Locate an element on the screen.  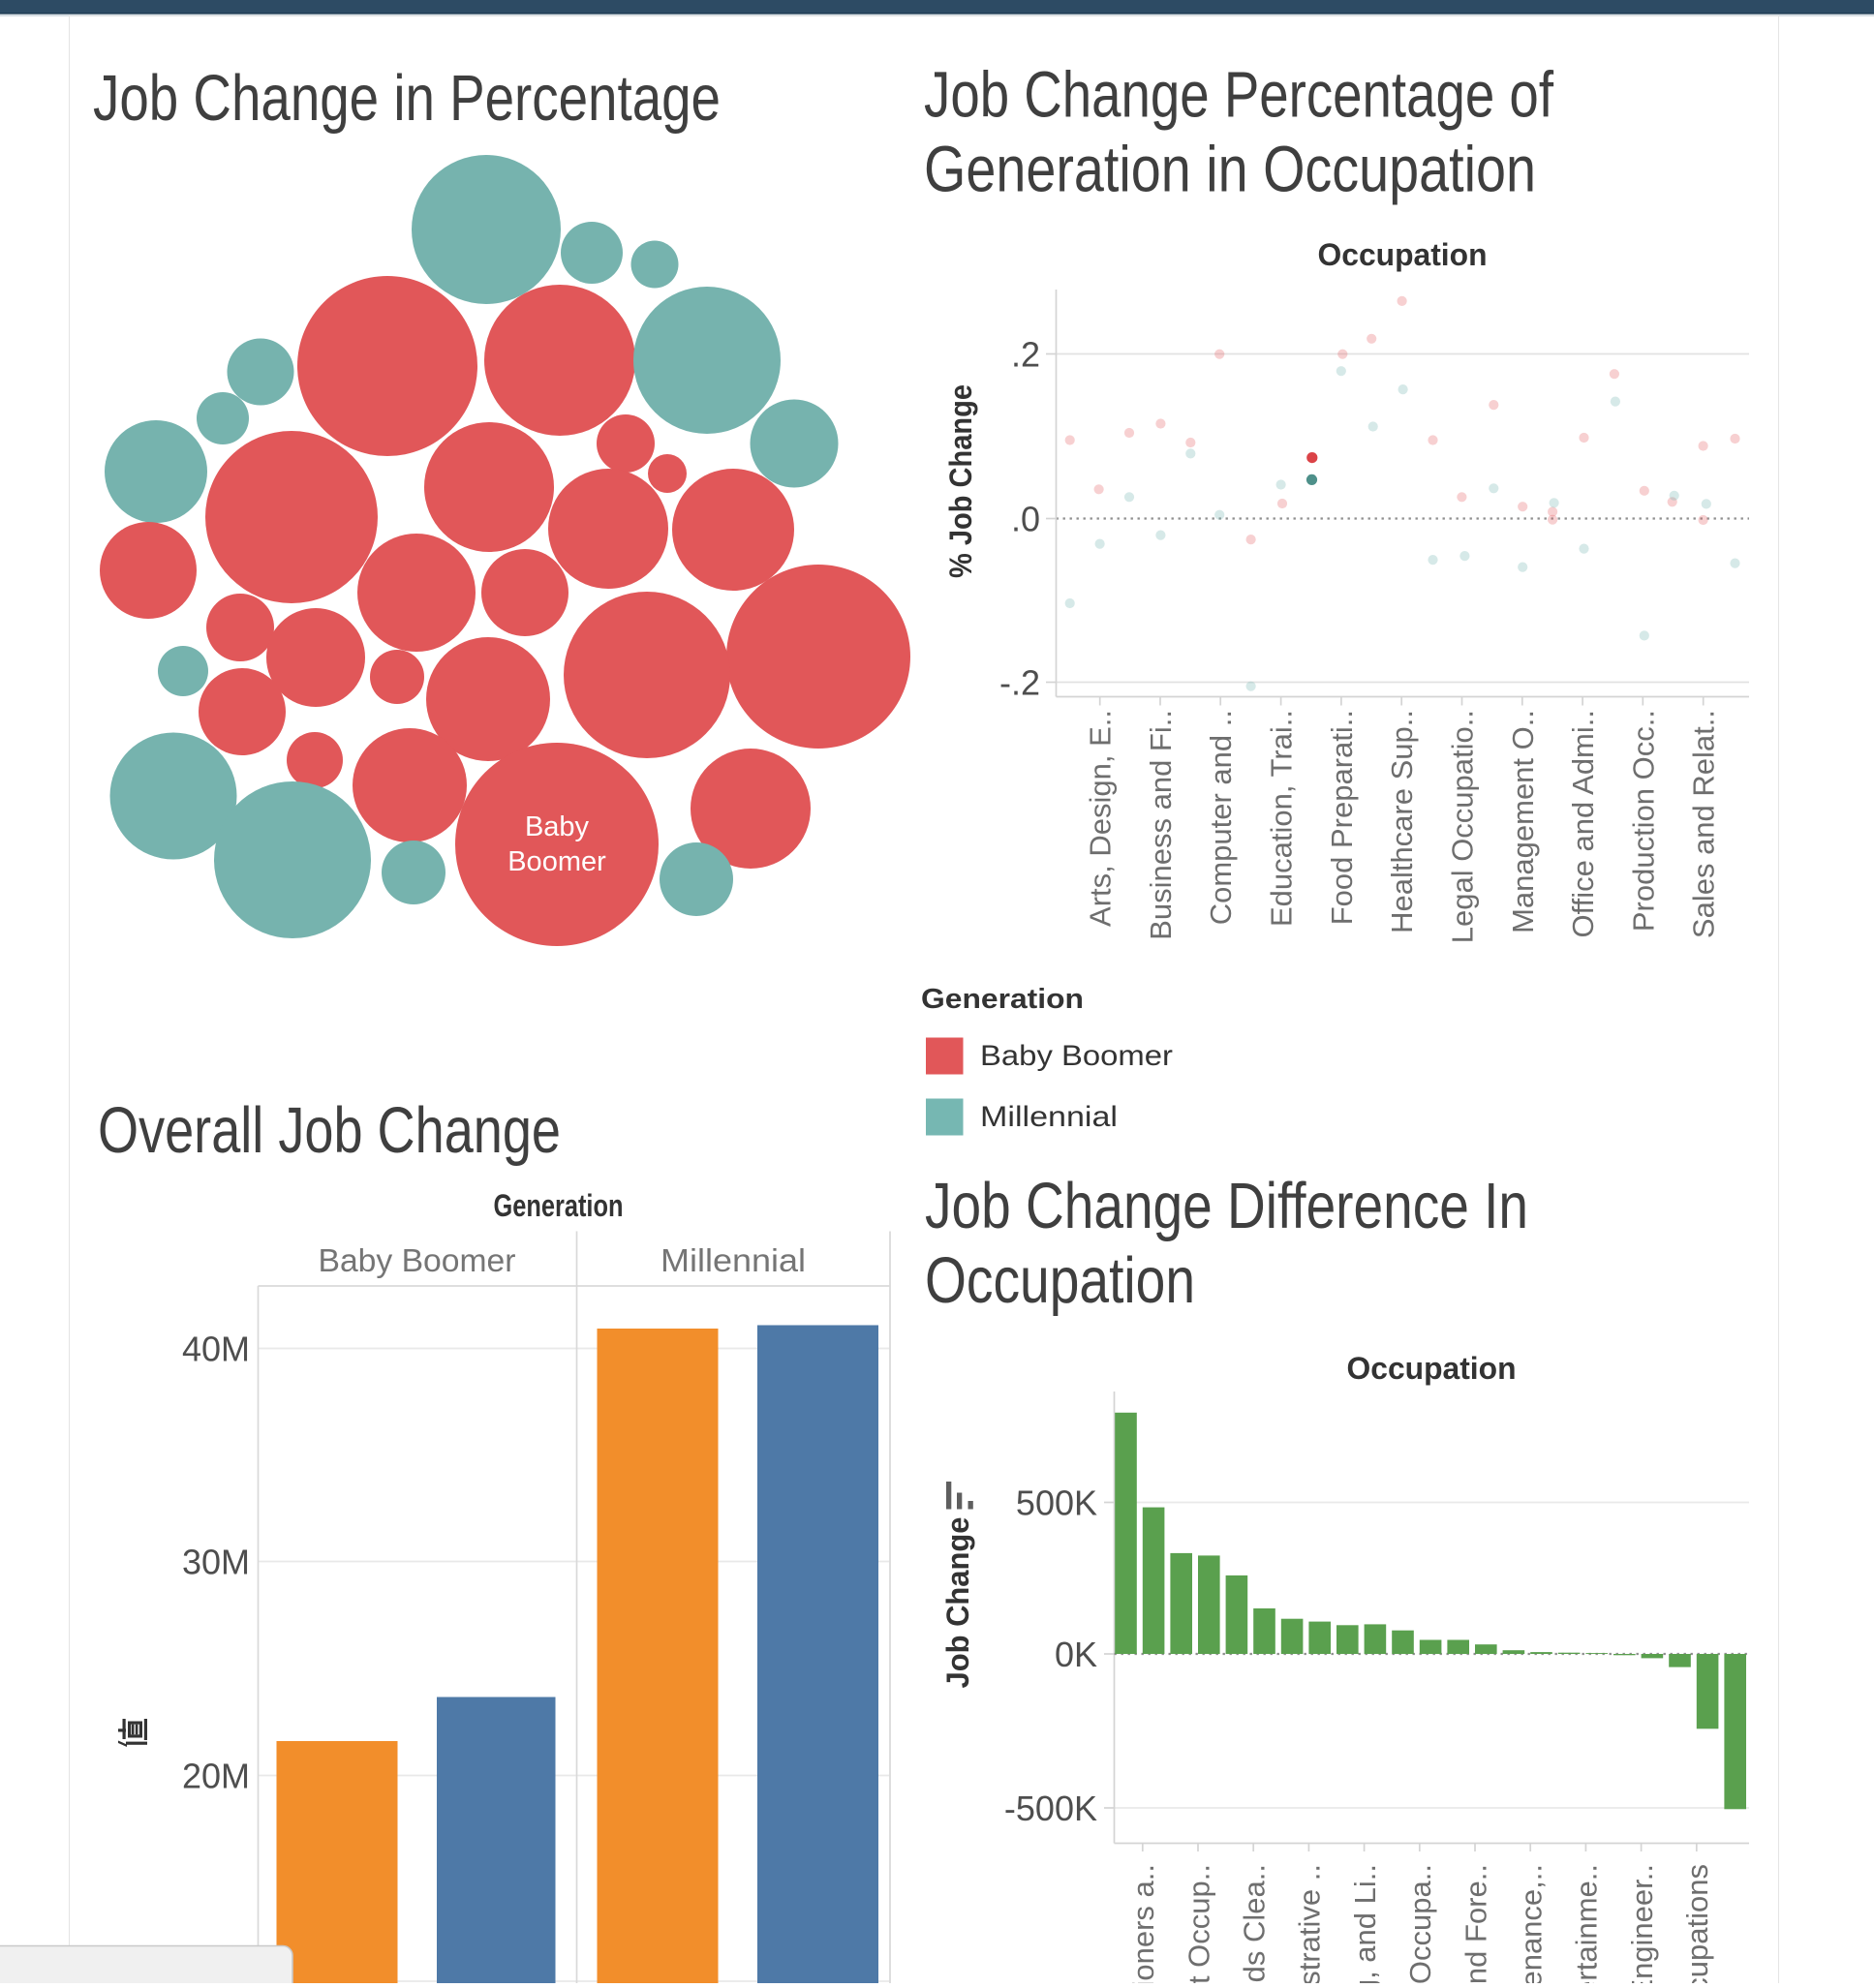
svg-text: Legal Occupatio.. is located at coordinates (1463, 826).